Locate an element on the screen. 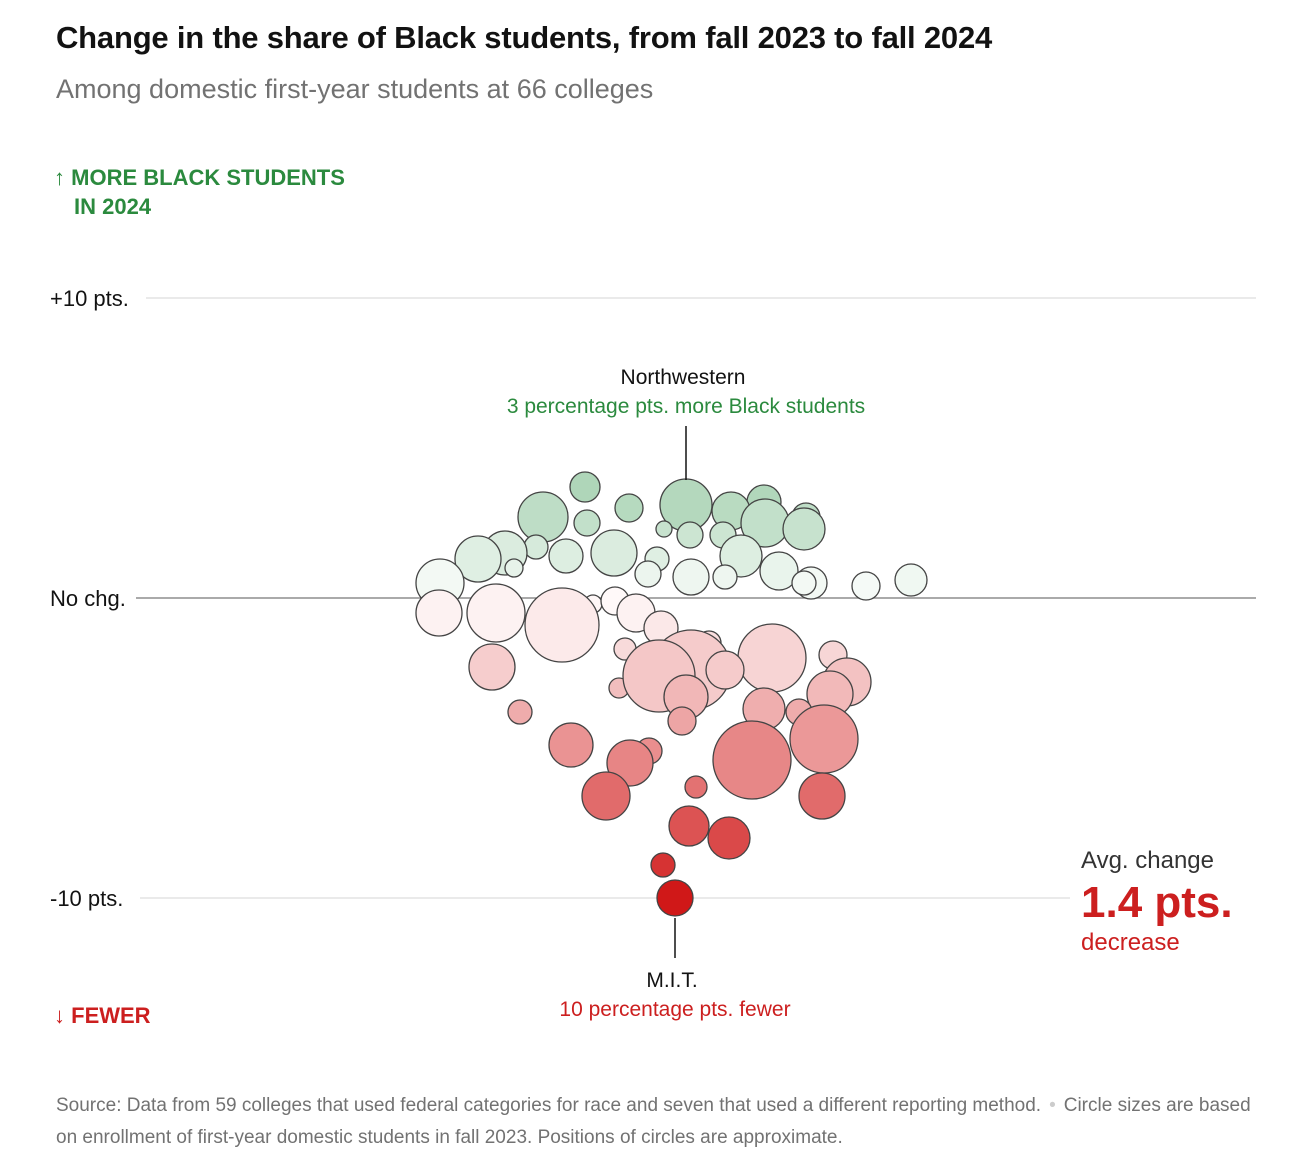  avg-change-value: 1.4 pts. is located at coordinates (1157, 902).